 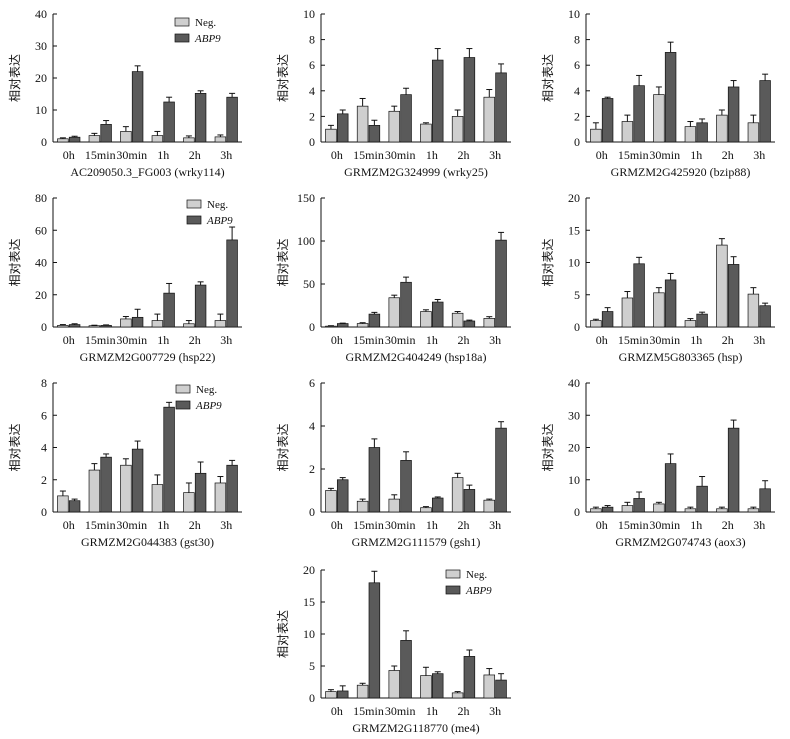 What do you see at coordinates (453, 574) in the screenshot?
I see `legend-swatch-neg` at bounding box center [453, 574].